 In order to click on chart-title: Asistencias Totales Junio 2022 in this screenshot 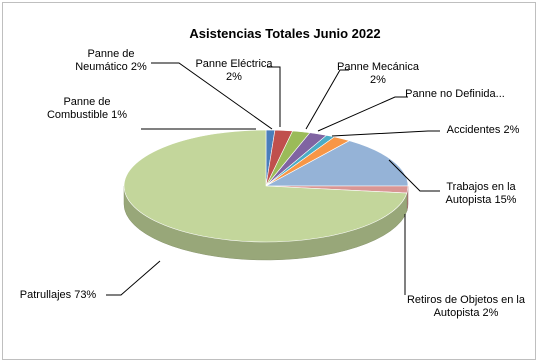, I will do `click(284, 33)`.